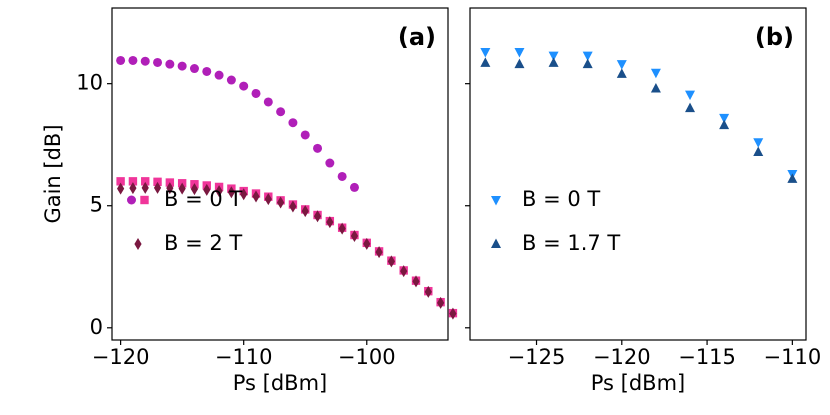 Image resolution: width=830 pixels, height=415 pixels. I want to click on x-tick-label: −125, so click(537, 357).